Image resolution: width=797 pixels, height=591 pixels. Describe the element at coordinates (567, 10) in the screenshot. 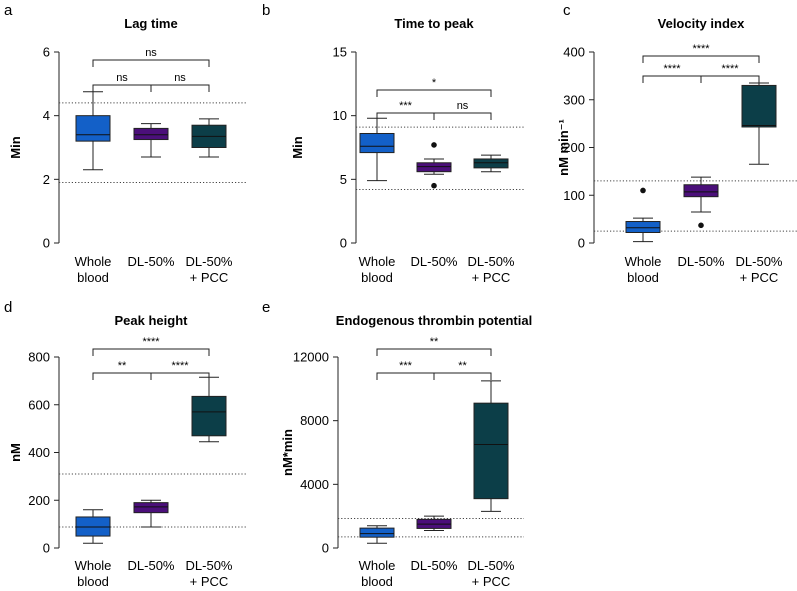

I see `panel-letter: c` at that location.